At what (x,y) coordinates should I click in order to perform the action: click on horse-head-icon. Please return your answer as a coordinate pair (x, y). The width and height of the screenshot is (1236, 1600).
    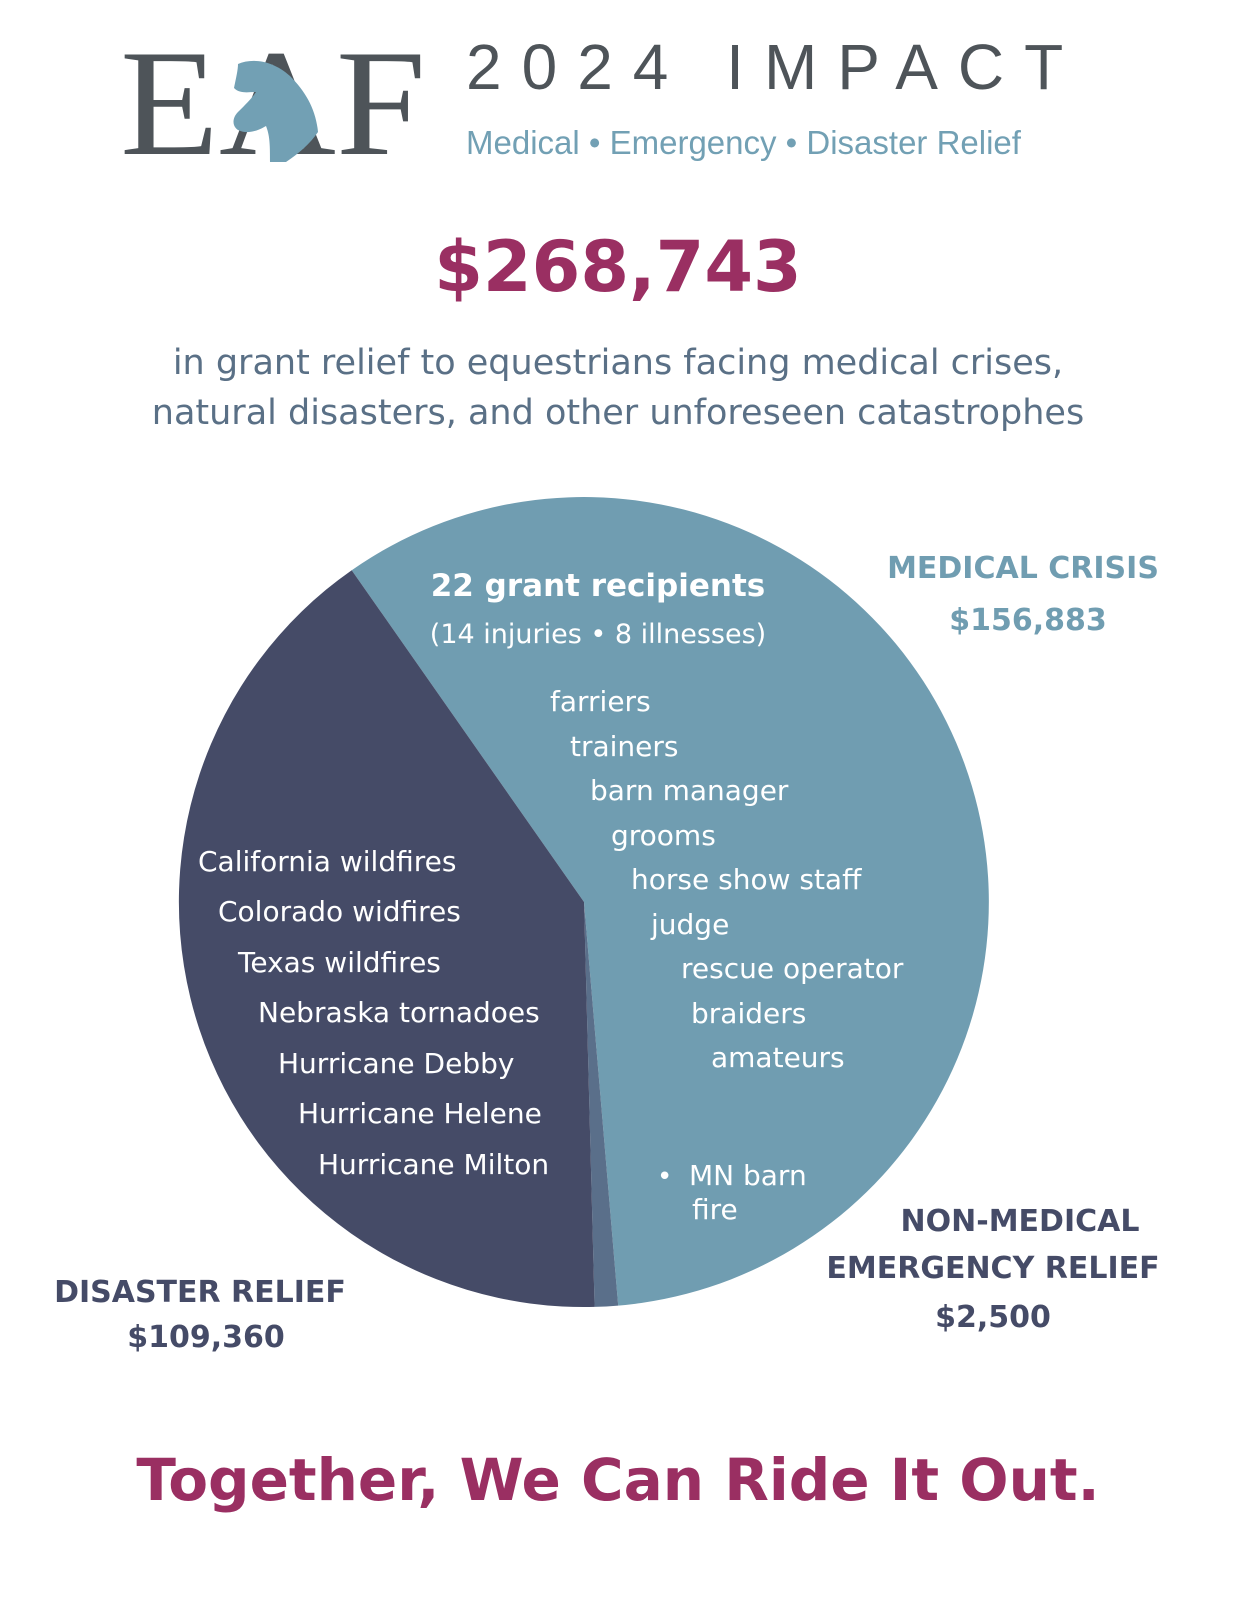
    Looking at the image, I should click on (275, 111).